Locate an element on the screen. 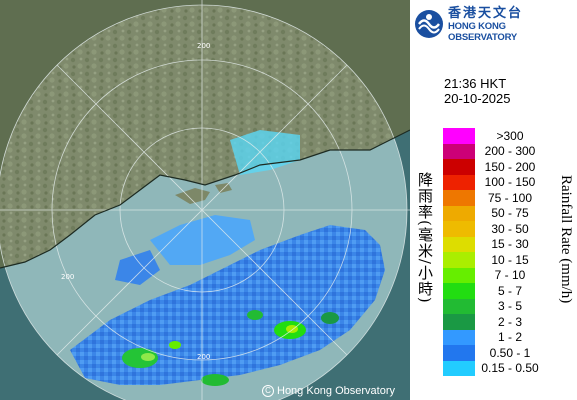 Image resolution: width=577 pixels, height=400 pixels. legend-label: >300 is located at coordinates (510, 135).